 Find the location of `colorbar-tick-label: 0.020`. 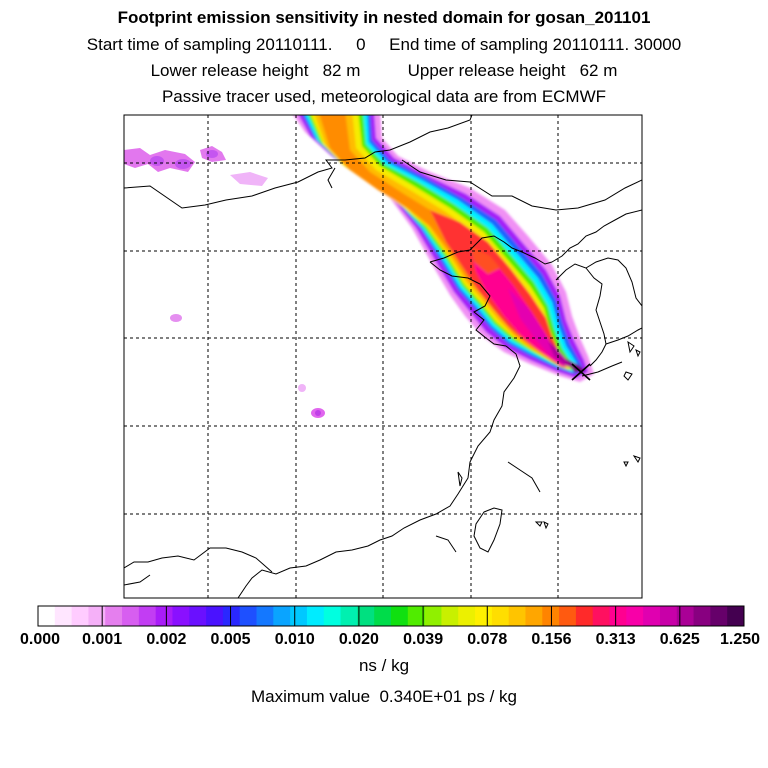

colorbar-tick-label: 0.020 is located at coordinates (359, 639).